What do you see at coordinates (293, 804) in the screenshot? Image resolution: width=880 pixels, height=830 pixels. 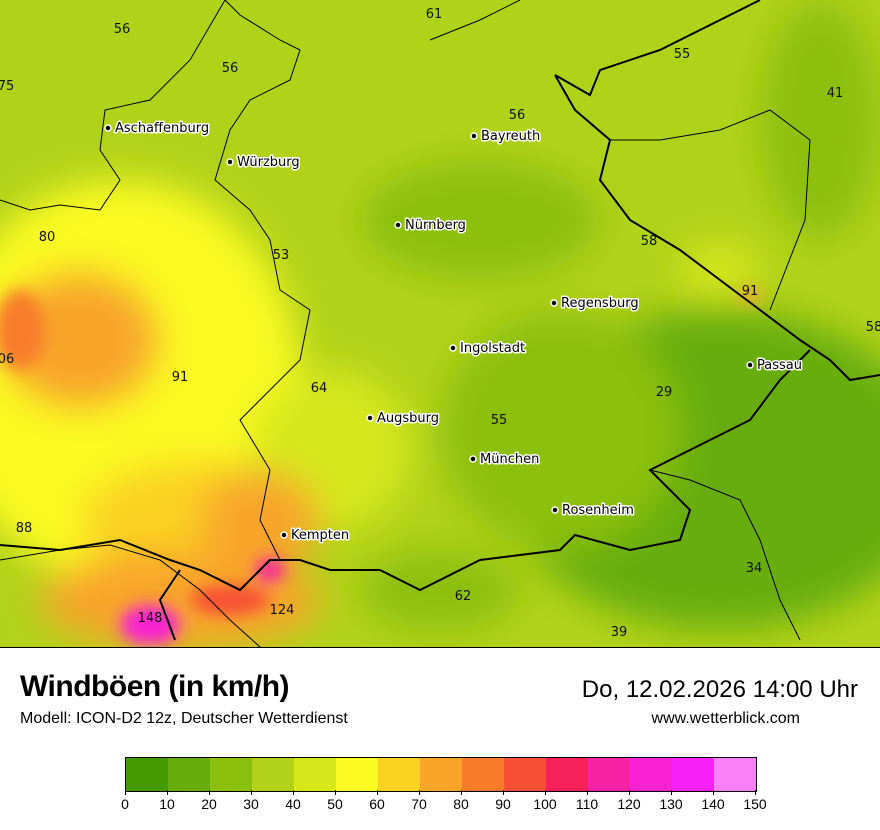 I see `legend-tick-label: 40` at bounding box center [293, 804].